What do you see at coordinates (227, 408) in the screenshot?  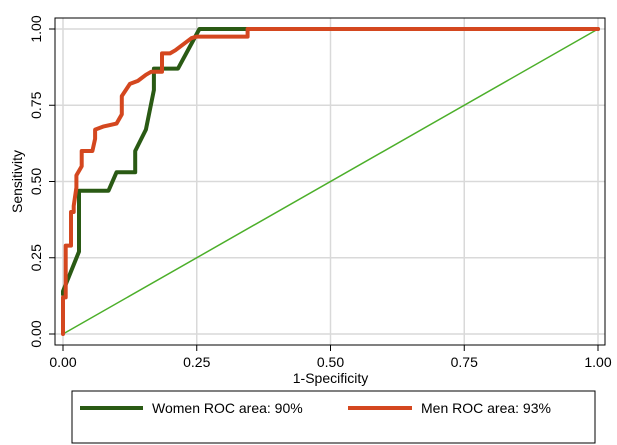 I see `legend-label-women: Women ROC area: 90%` at bounding box center [227, 408].